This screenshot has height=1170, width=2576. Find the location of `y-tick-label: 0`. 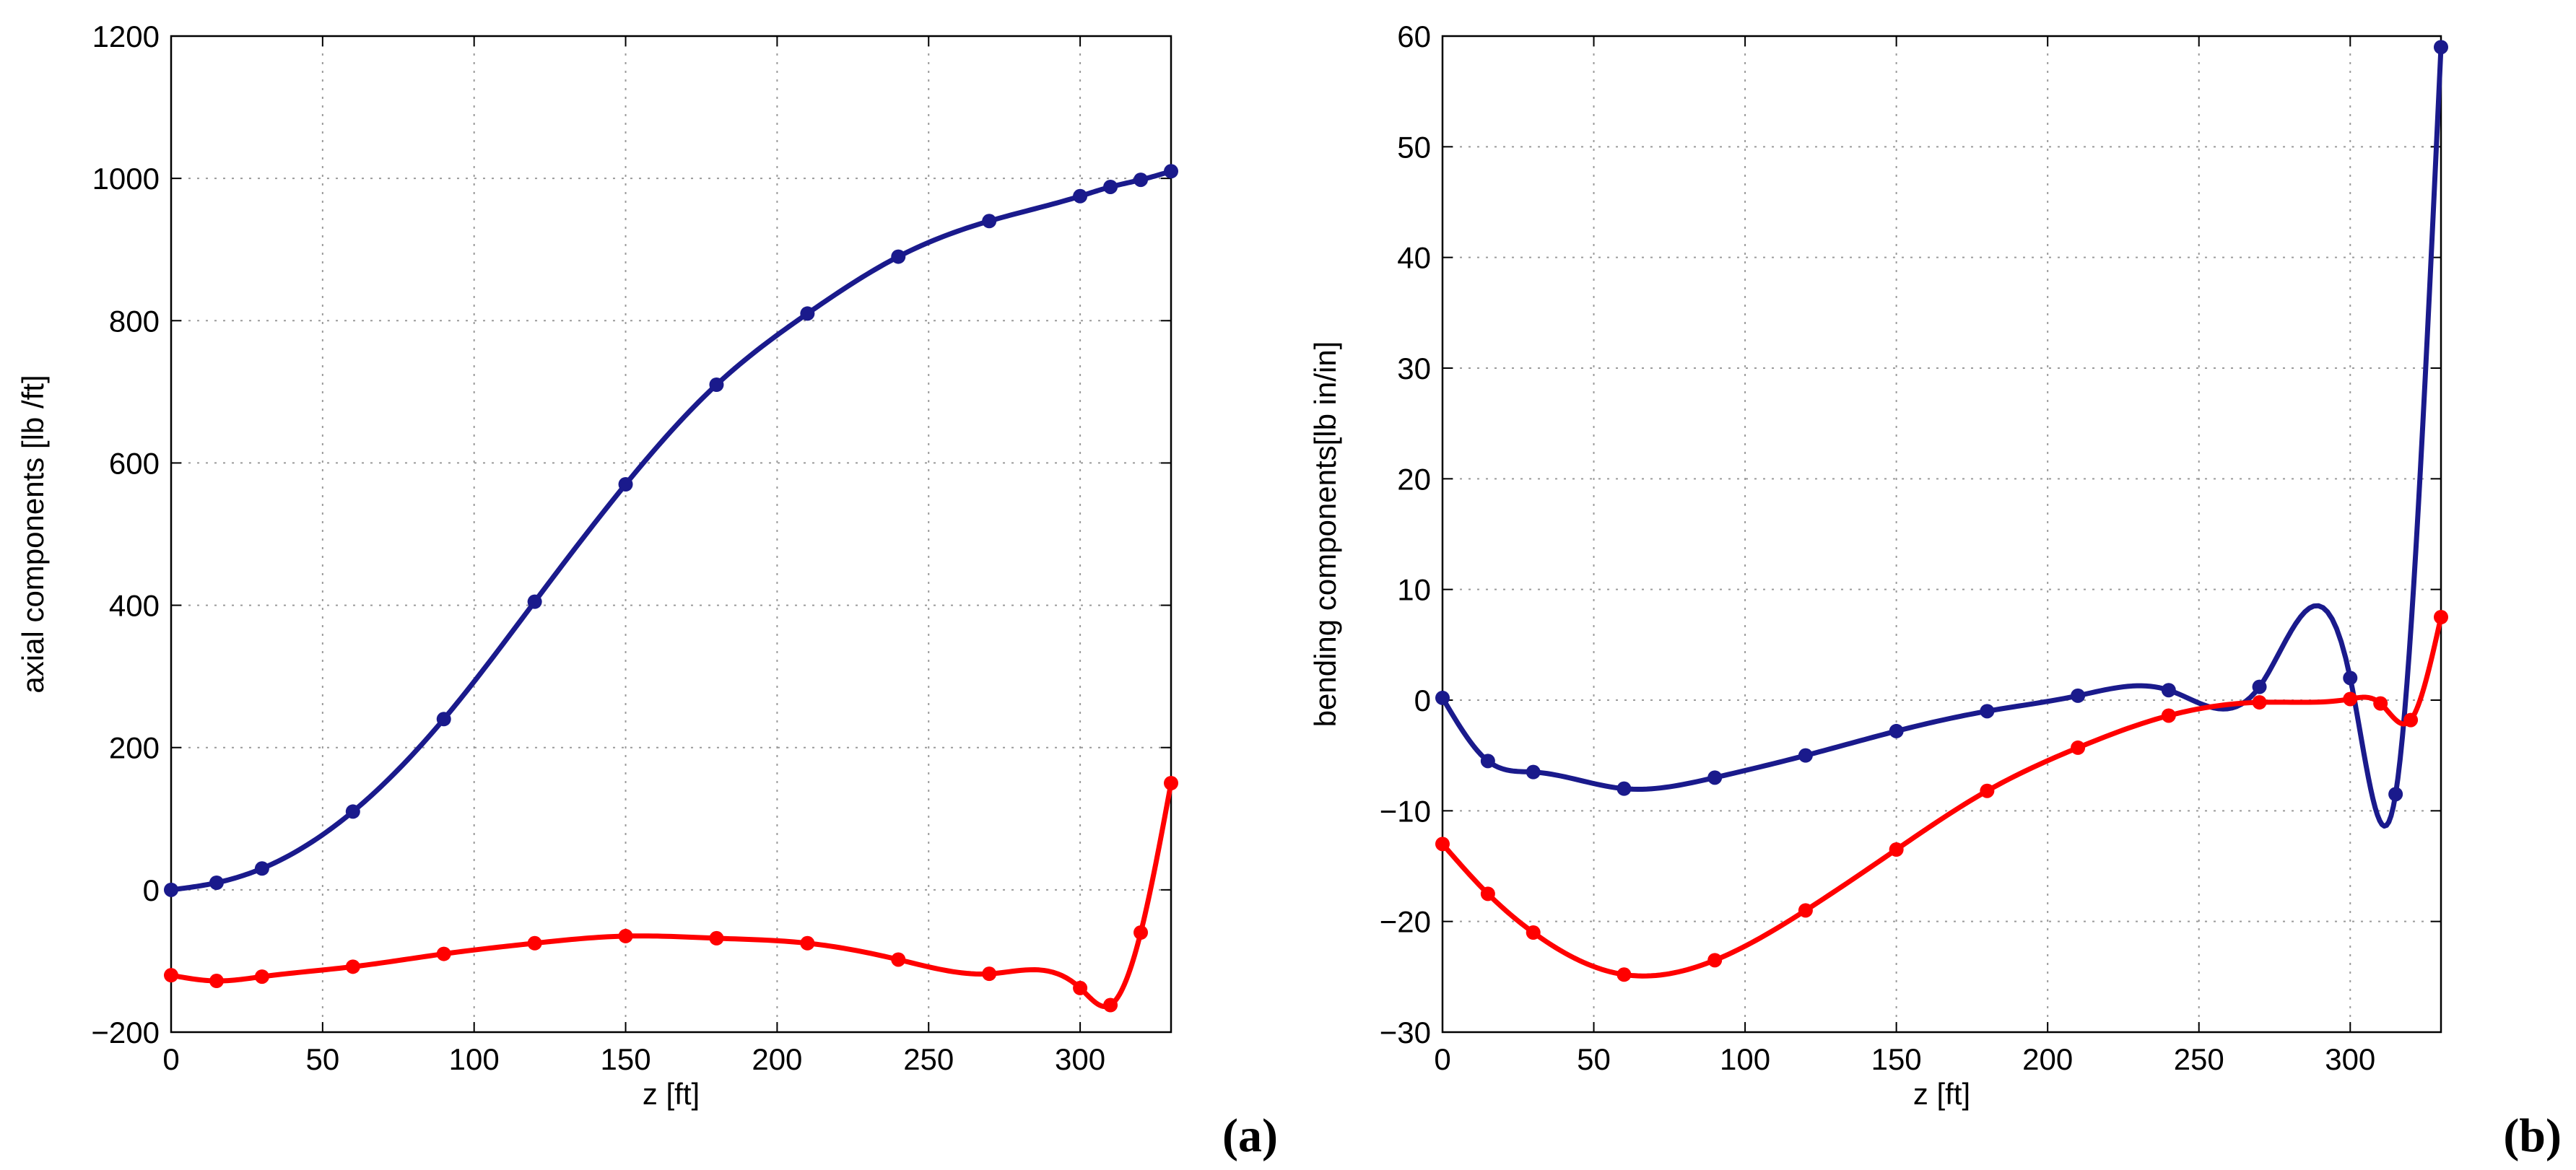

y-tick-label: 0 is located at coordinates (151, 890).